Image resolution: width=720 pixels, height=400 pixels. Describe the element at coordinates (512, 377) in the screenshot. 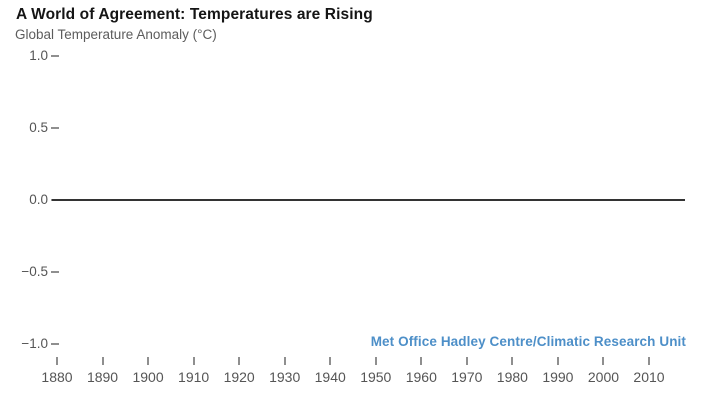

I see `x-tick-label: 1980` at that location.